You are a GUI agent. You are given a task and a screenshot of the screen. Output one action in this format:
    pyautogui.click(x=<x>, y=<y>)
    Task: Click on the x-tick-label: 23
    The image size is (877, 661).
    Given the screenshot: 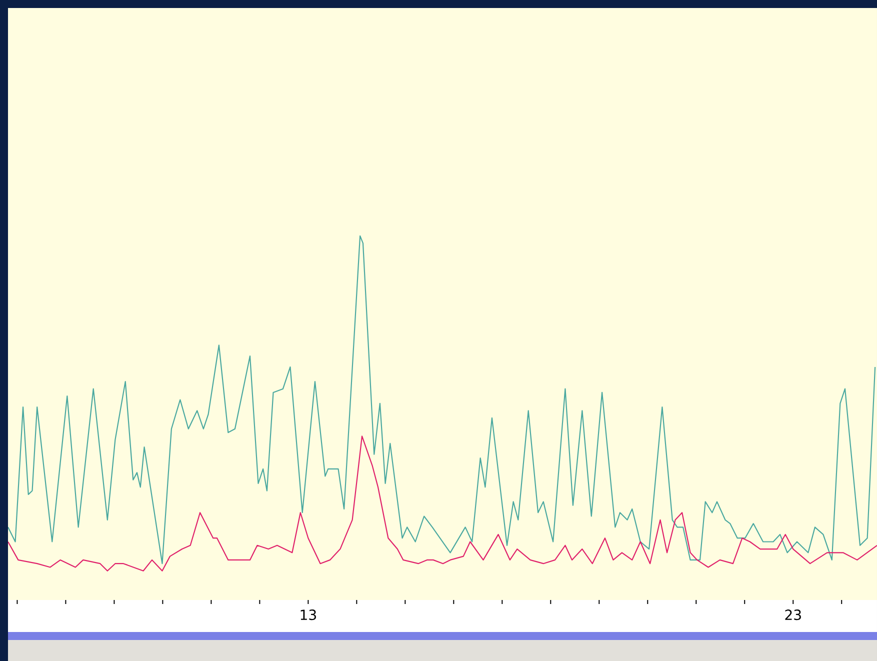 What is the action you would take?
    pyautogui.click(x=793, y=615)
    